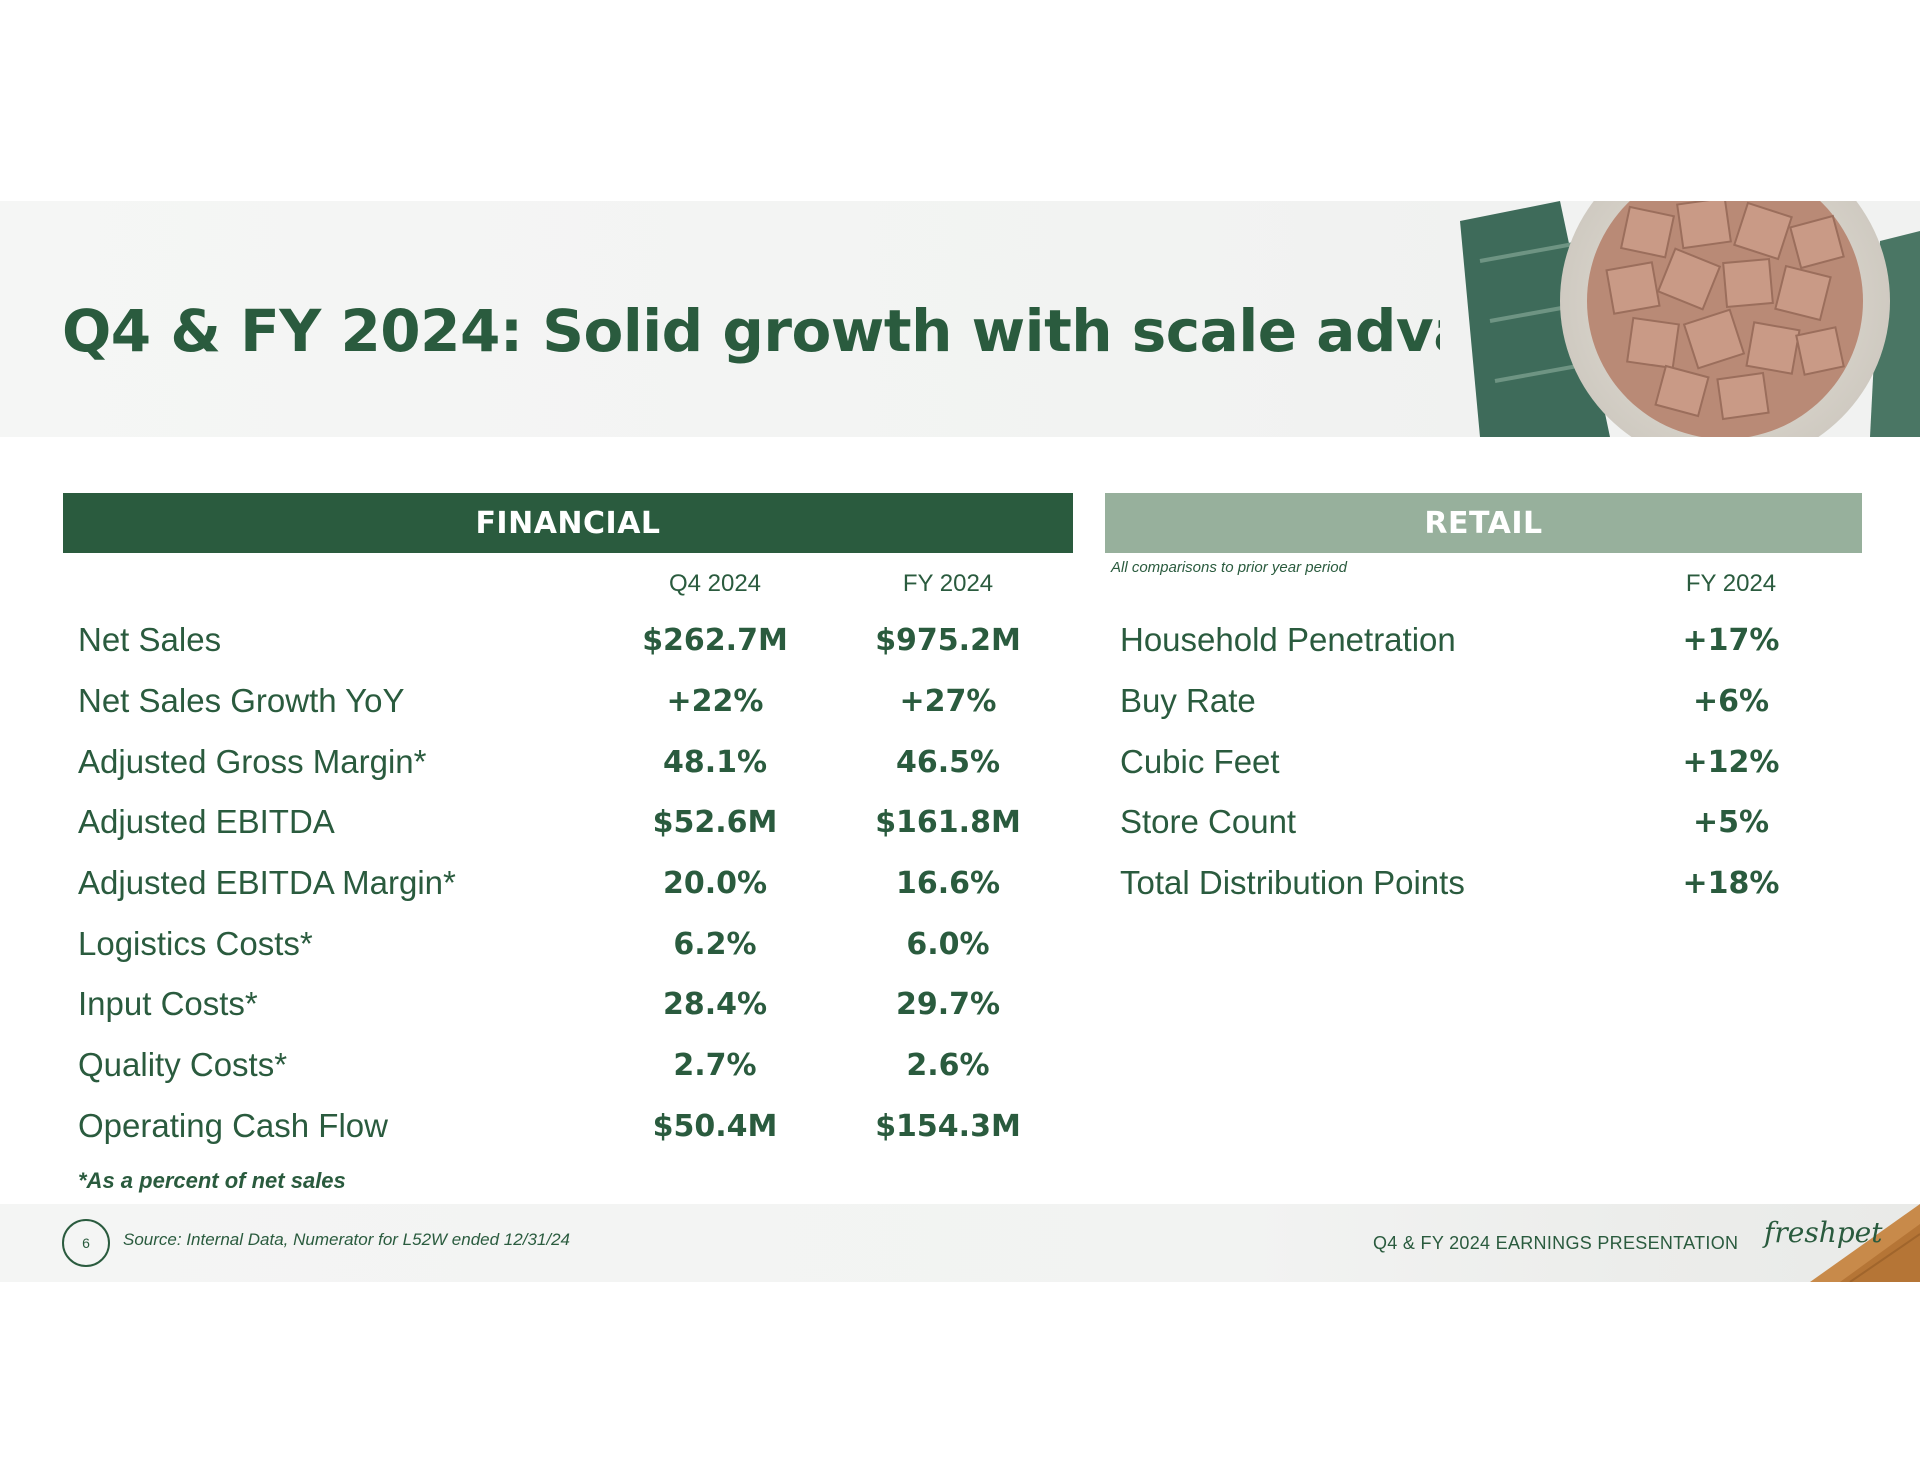 This screenshot has width=1920, height=1484. Describe the element at coordinates (578, 883) in the screenshot. I see `table-row: Adjusted EBITDA Margin* 20.0% 16.6%` at that location.